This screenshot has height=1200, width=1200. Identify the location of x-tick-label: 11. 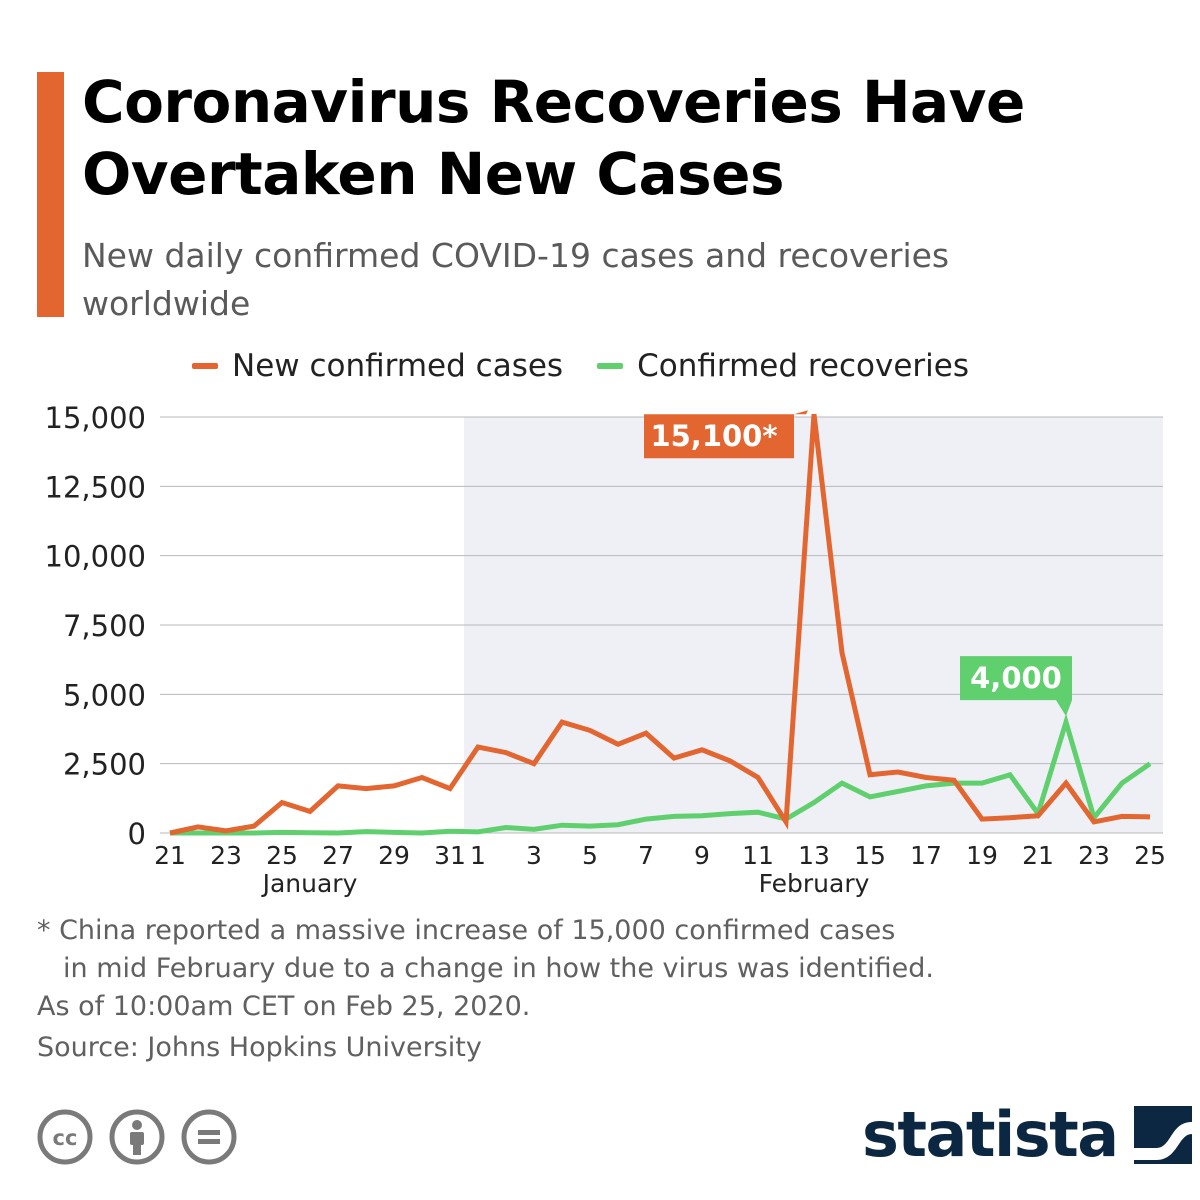
(758, 855).